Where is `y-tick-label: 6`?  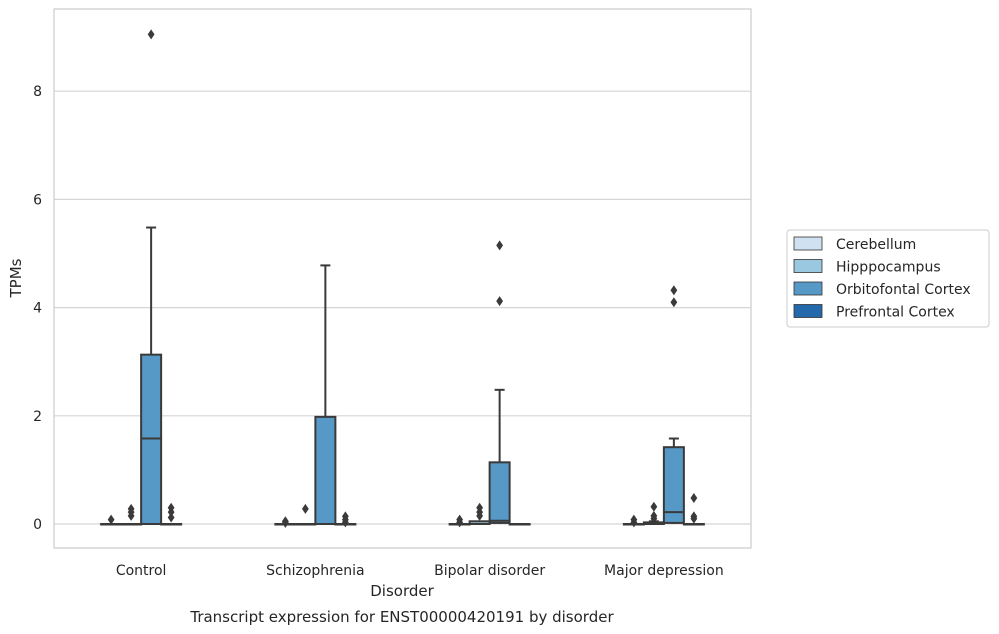 y-tick-label: 6 is located at coordinates (37, 200).